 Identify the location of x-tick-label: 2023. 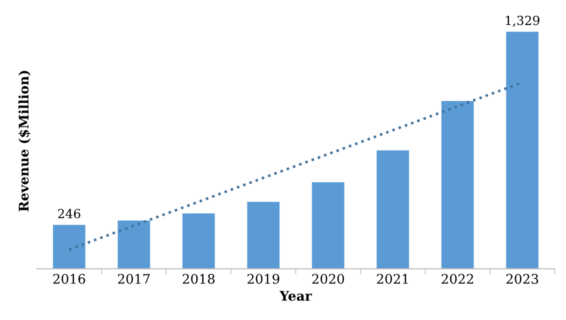
(522, 279).